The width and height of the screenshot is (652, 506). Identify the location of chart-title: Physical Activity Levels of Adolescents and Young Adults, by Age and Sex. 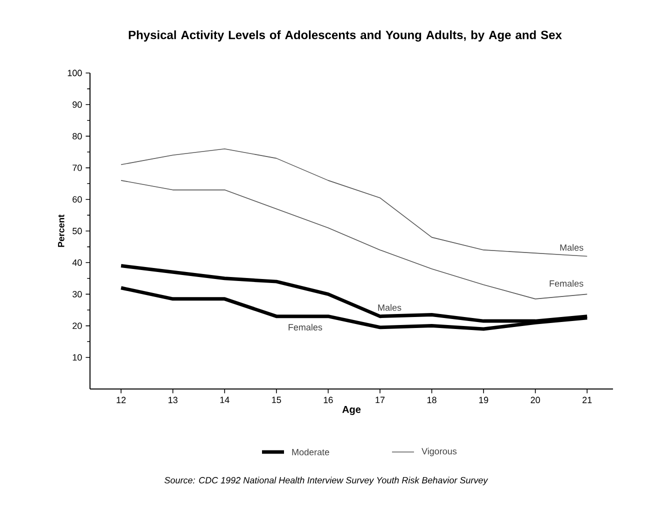
(345, 36).